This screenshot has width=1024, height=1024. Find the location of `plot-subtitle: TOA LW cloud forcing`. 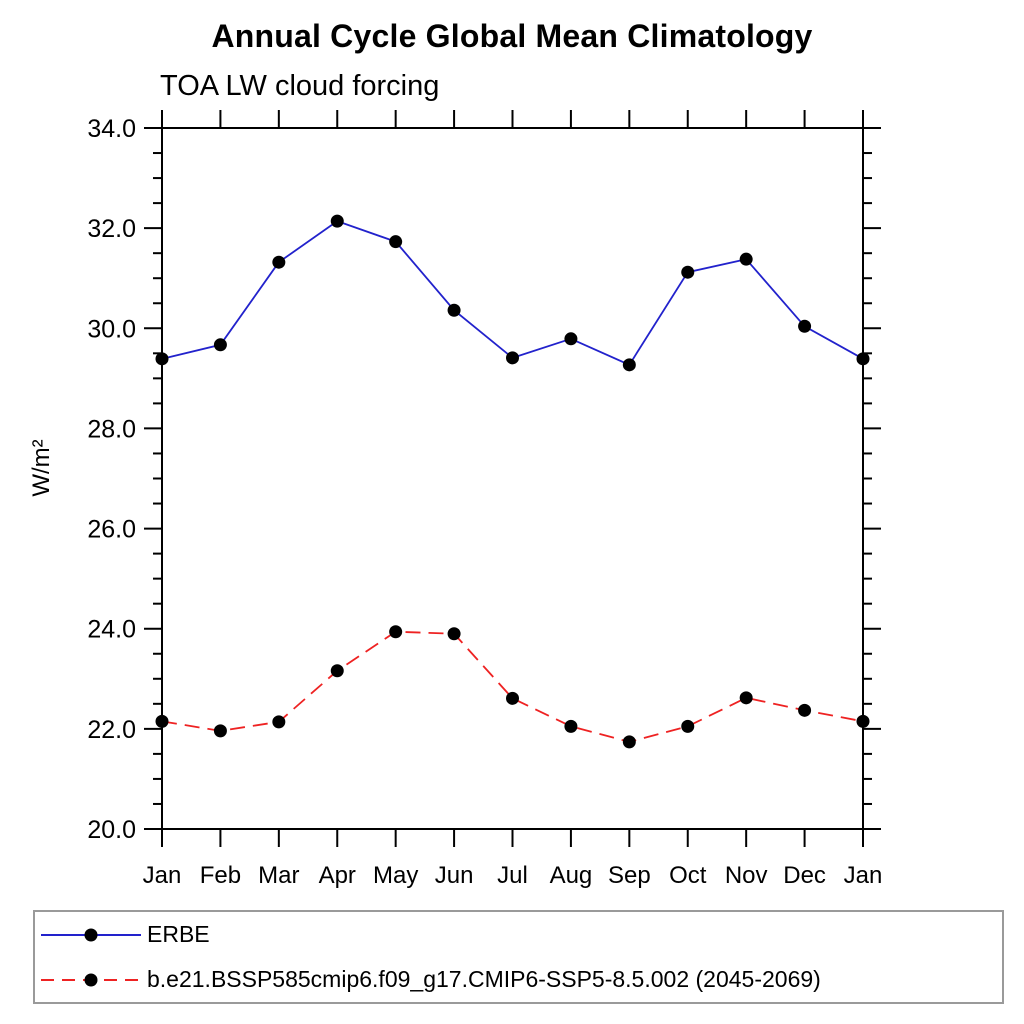

plot-subtitle: TOA LW cloud forcing is located at coordinates (300, 86).